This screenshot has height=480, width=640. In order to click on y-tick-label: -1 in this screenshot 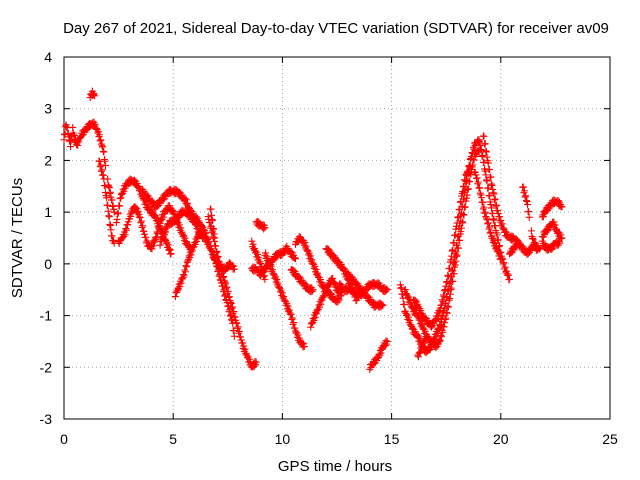, I will do `click(46, 316)`.